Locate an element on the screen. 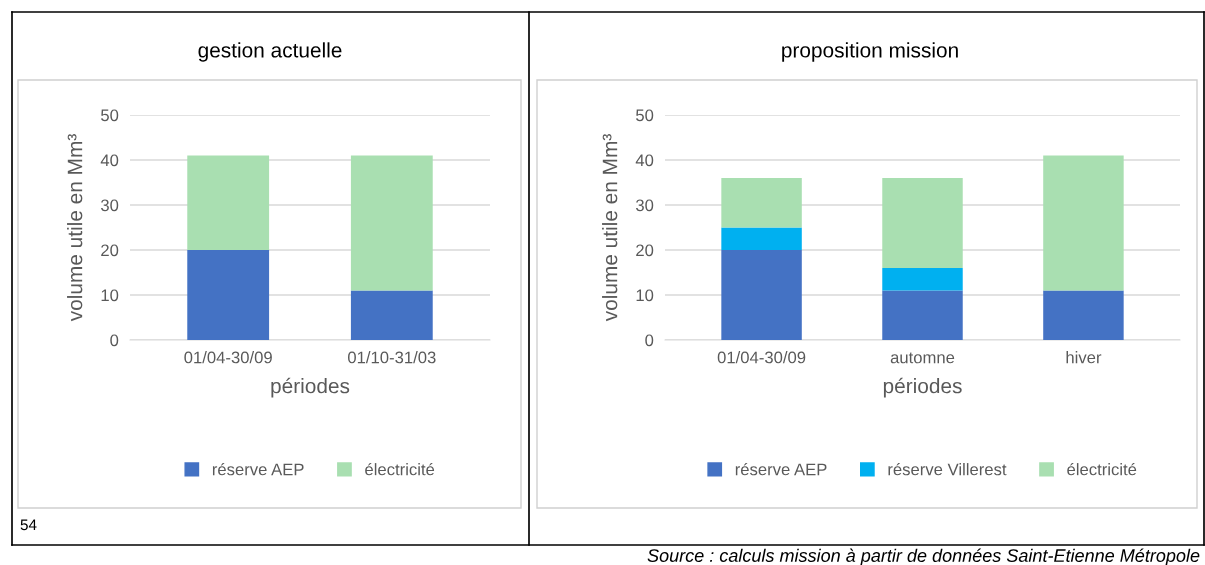 The image size is (1205, 565). legend-label: réserve Villerest is located at coordinates (947, 469).